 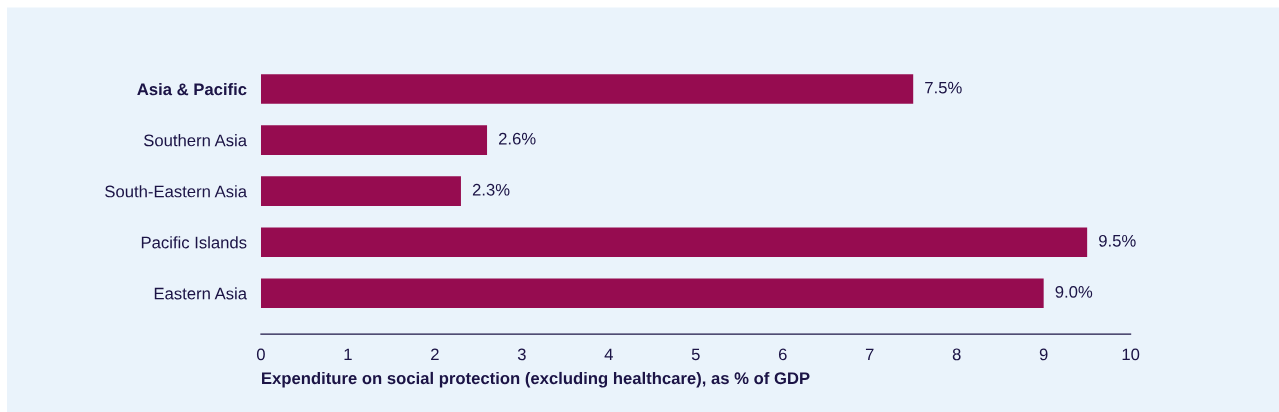 What do you see at coordinates (782, 354) in the screenshot?
I see `x-tick-label: 6` at bounding box center [782, 354].